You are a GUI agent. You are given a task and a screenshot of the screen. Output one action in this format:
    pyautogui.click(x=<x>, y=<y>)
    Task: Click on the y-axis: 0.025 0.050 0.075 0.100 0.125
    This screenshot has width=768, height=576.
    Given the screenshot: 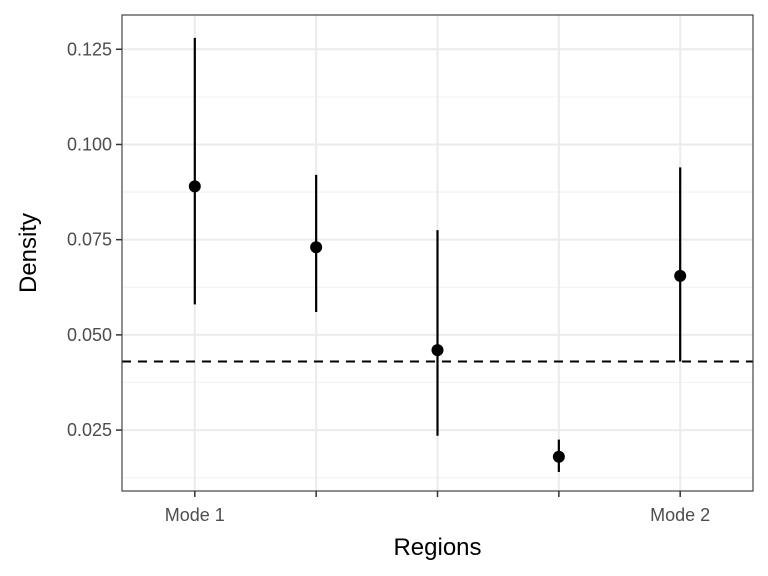 What is the action you would take?
    pyautogui.click(x=94, y=239)
    